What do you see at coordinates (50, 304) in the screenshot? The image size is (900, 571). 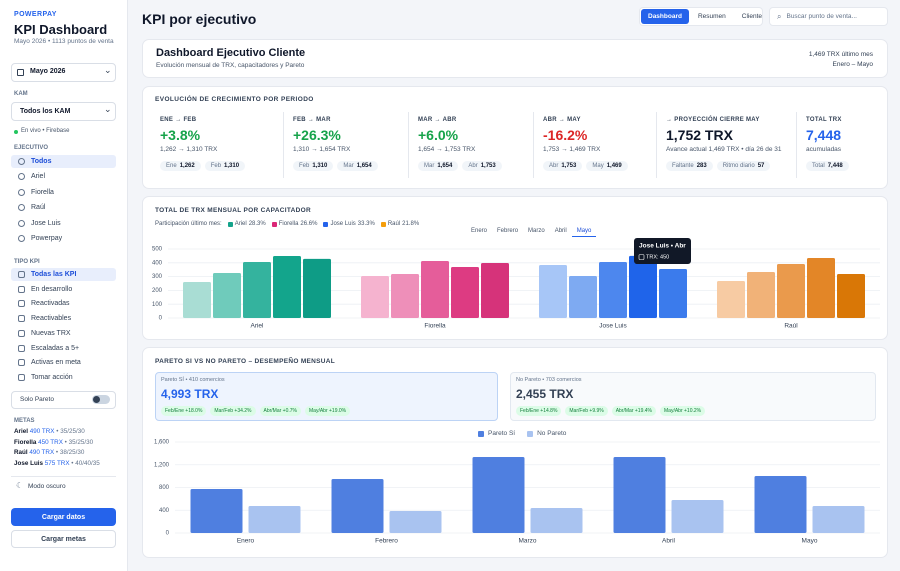 I see `tipo-item: Reactivadas` at bounding box center [50, 304].